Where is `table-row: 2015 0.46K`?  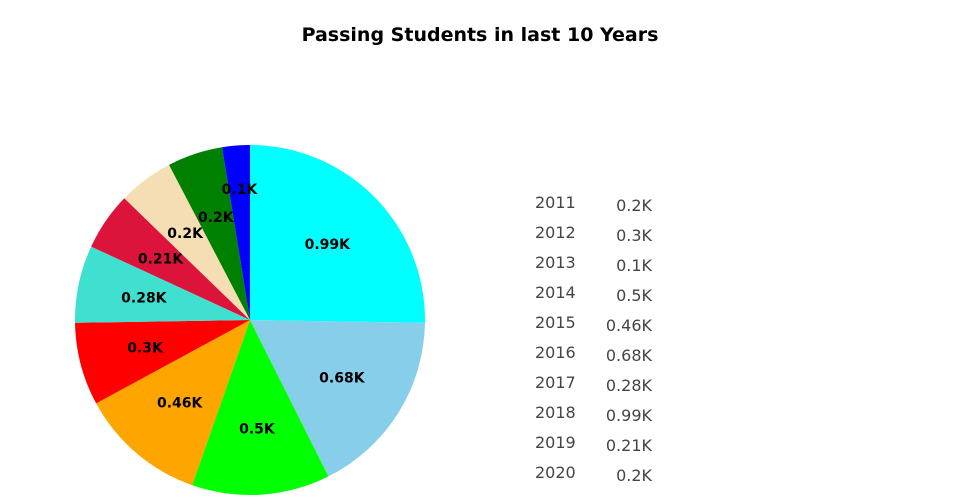
table-row: 2015 0.46K is located at coordinates (586, 328).